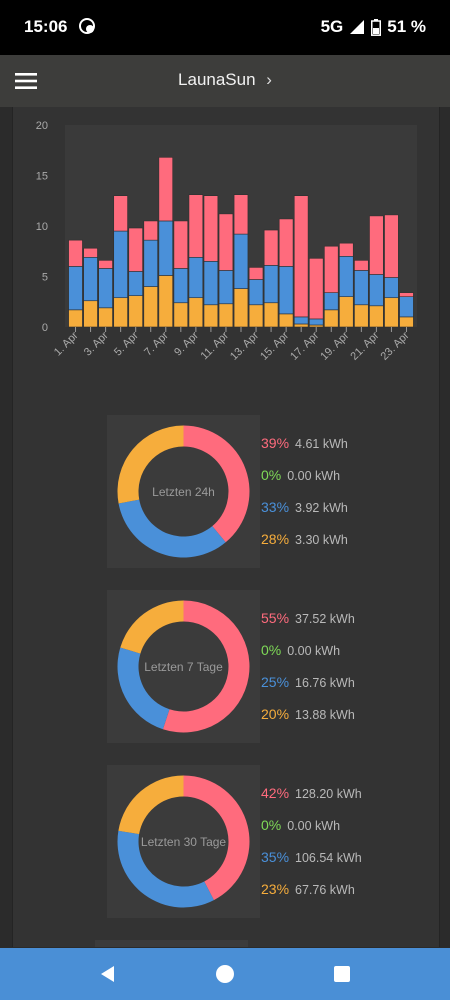 This screenshot has height=1000, width=450. What do you see at coordinates (96, 343) in the screenshot?
I see `x-tick-label: 3. Apr` at bounding box center [96, 343].